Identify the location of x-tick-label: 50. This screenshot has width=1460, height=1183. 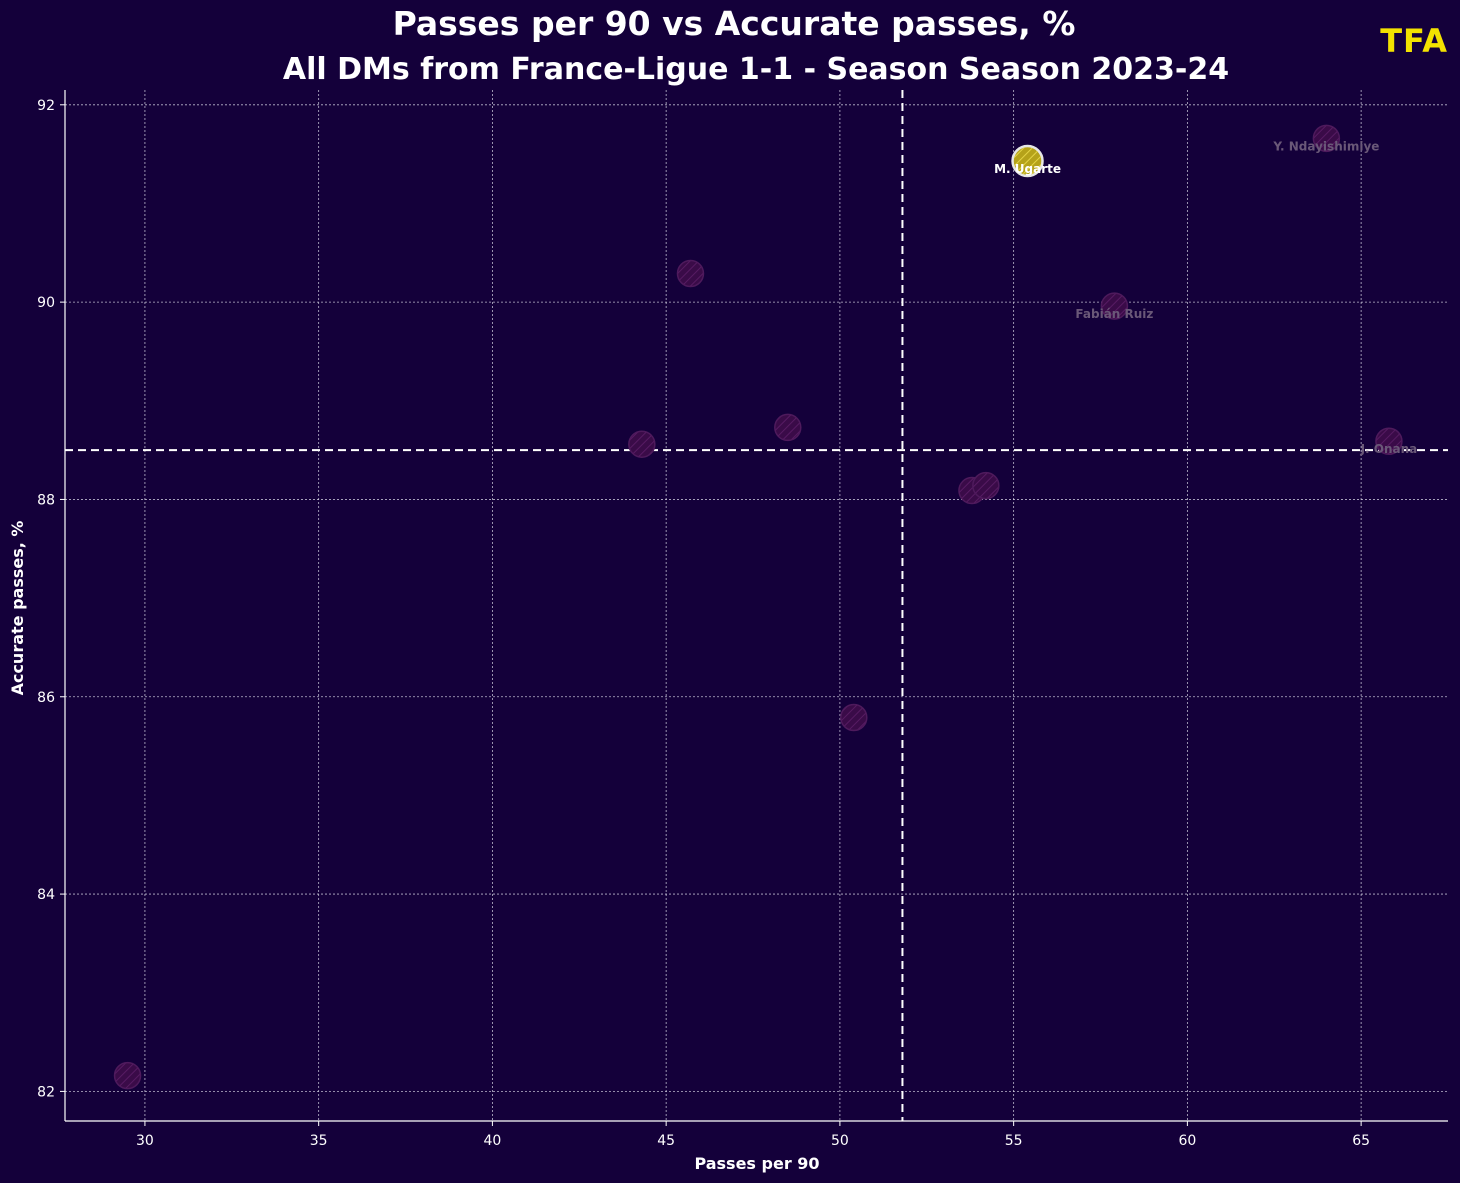
(840, 1141).